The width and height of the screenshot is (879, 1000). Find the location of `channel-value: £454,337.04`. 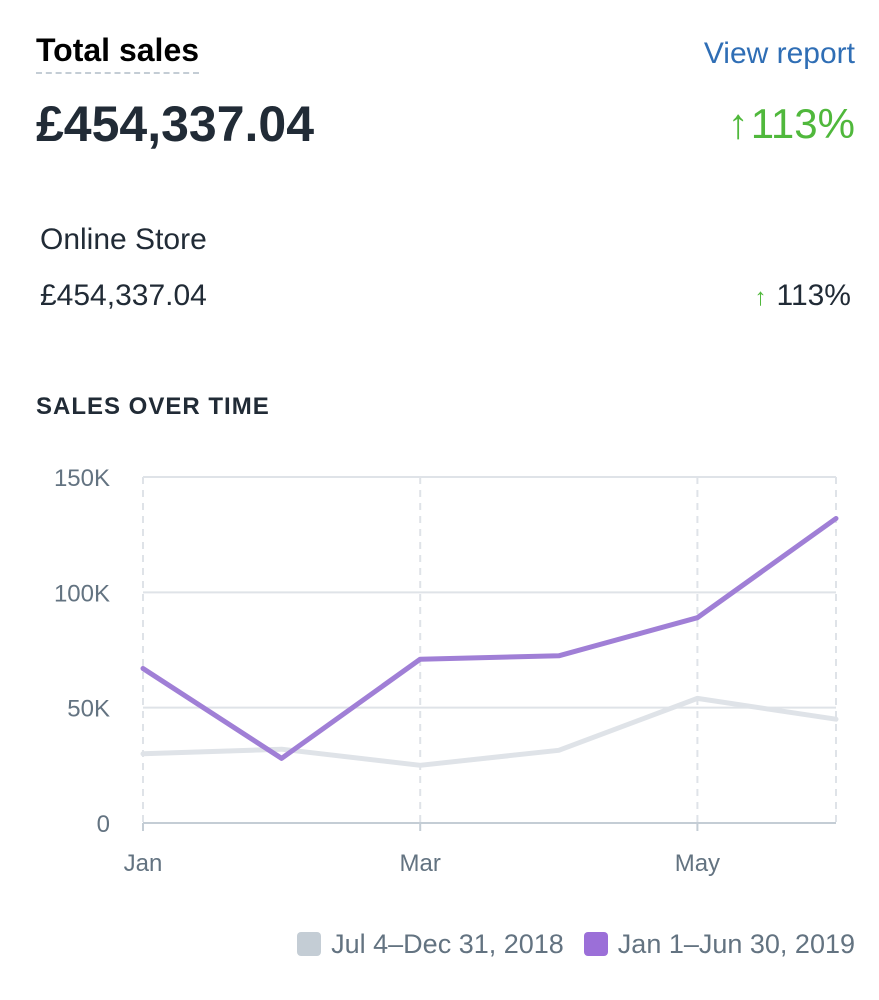

channel-value: £454,337.04 is located at coordinates (123, 295).